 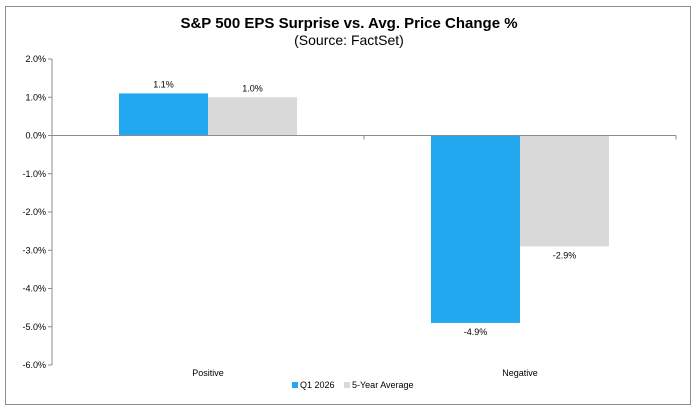 I want to click on x-category-label: Negative, so click(x=520, y=373).